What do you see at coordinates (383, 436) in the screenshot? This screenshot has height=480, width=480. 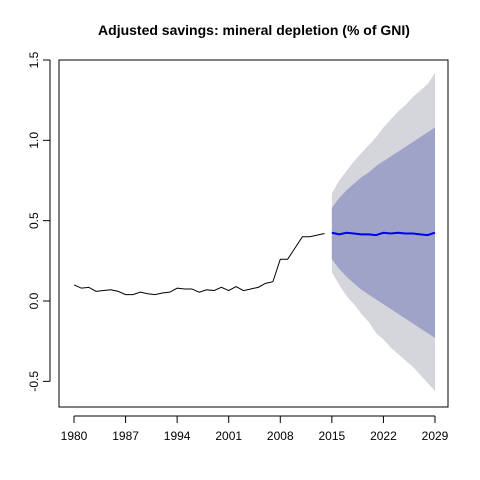 I see `x-tick-label: 2022` at bounding box center [383, 436].